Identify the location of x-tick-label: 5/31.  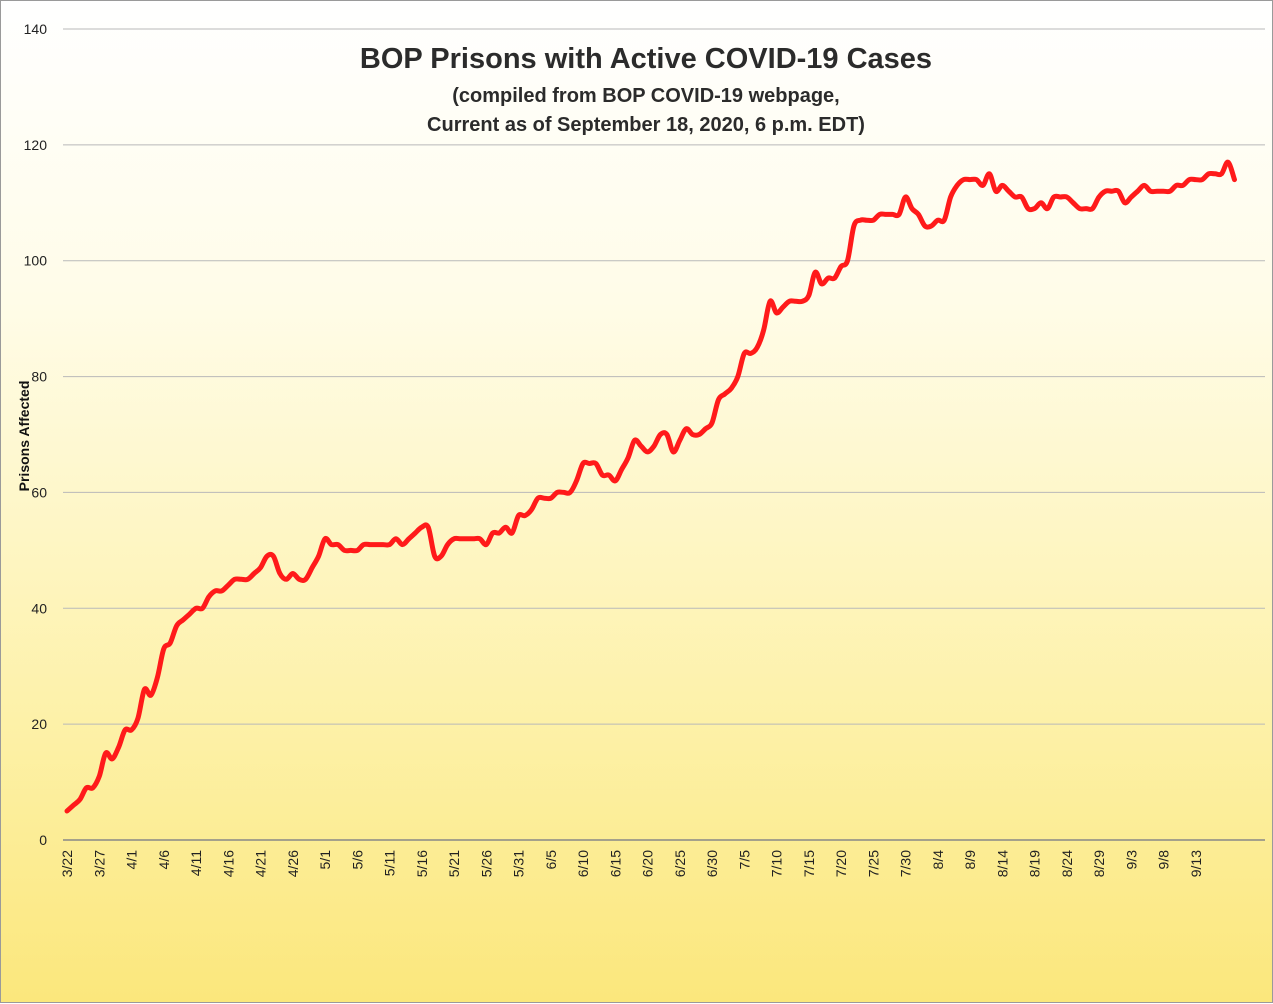
(519, 863).